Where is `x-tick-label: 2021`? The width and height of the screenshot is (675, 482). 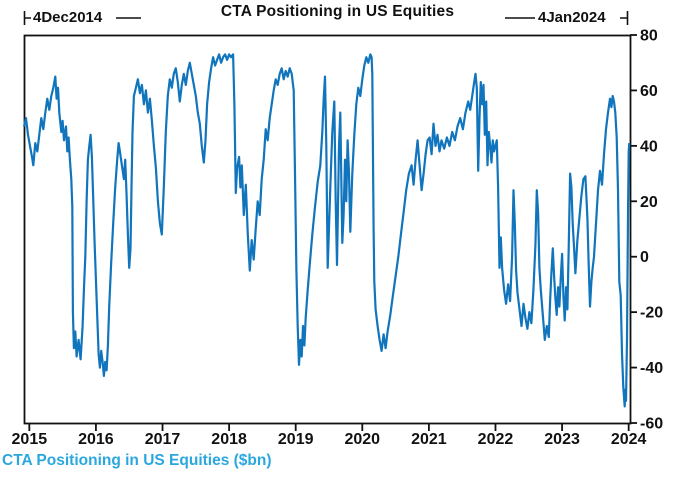
x-tick-label: 2021 is located at coordinates (429, 439).